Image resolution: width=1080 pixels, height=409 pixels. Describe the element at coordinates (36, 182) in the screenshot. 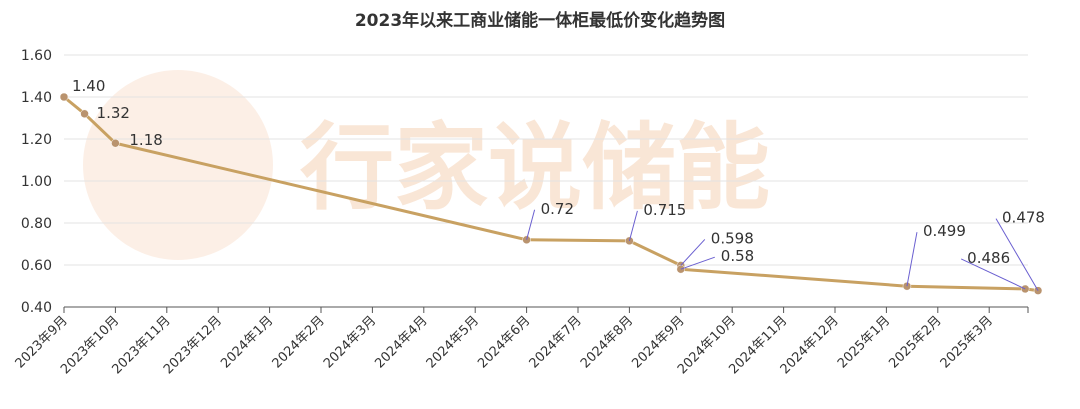

I see `y-tick-label: 1.00` at that location.